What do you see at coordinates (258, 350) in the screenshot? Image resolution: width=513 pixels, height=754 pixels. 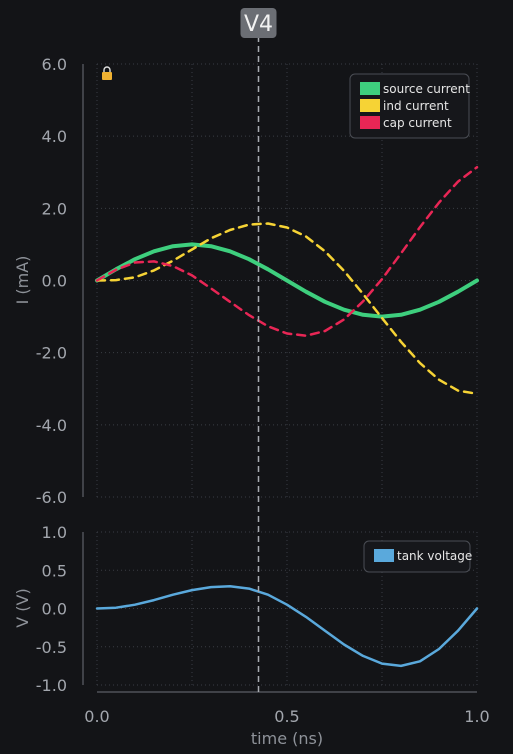 I see `cursor-marker: V4` at bounding box center [258, 350].